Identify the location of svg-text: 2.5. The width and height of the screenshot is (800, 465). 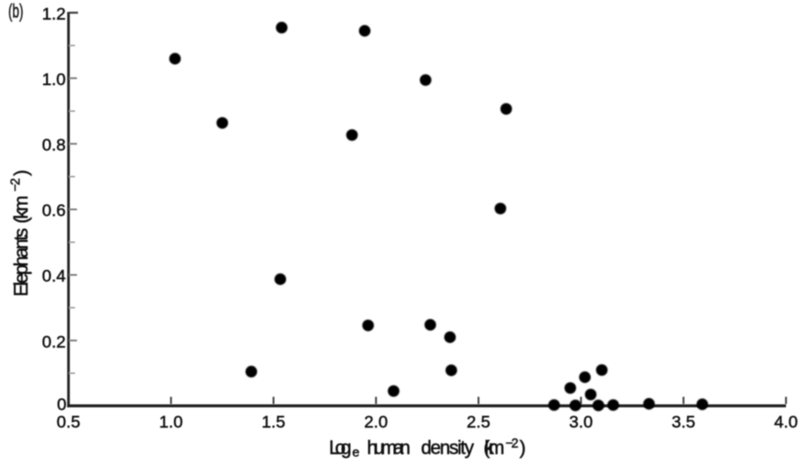
(479, 421).